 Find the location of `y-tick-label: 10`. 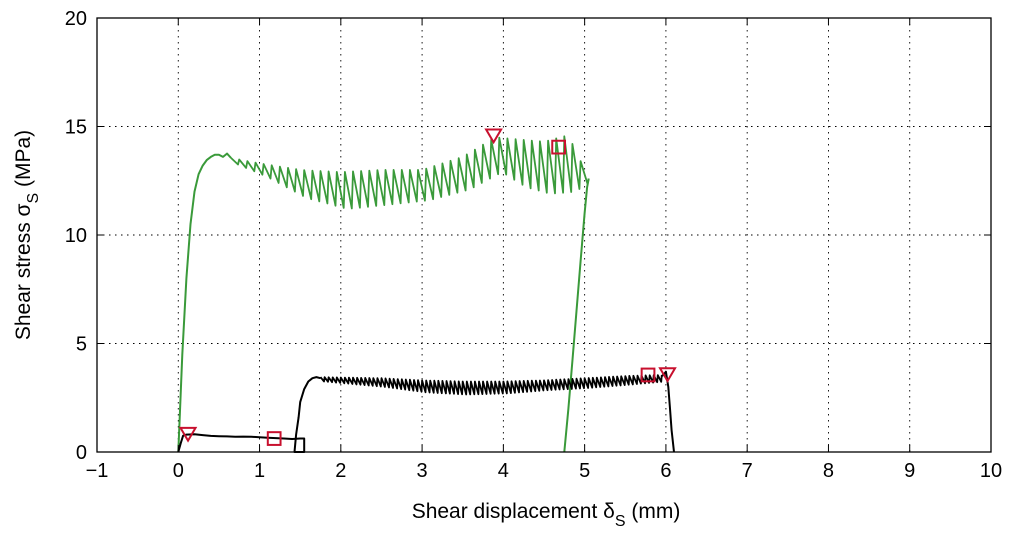

y-tick-label: 10 is located at coordinates (76, 236).